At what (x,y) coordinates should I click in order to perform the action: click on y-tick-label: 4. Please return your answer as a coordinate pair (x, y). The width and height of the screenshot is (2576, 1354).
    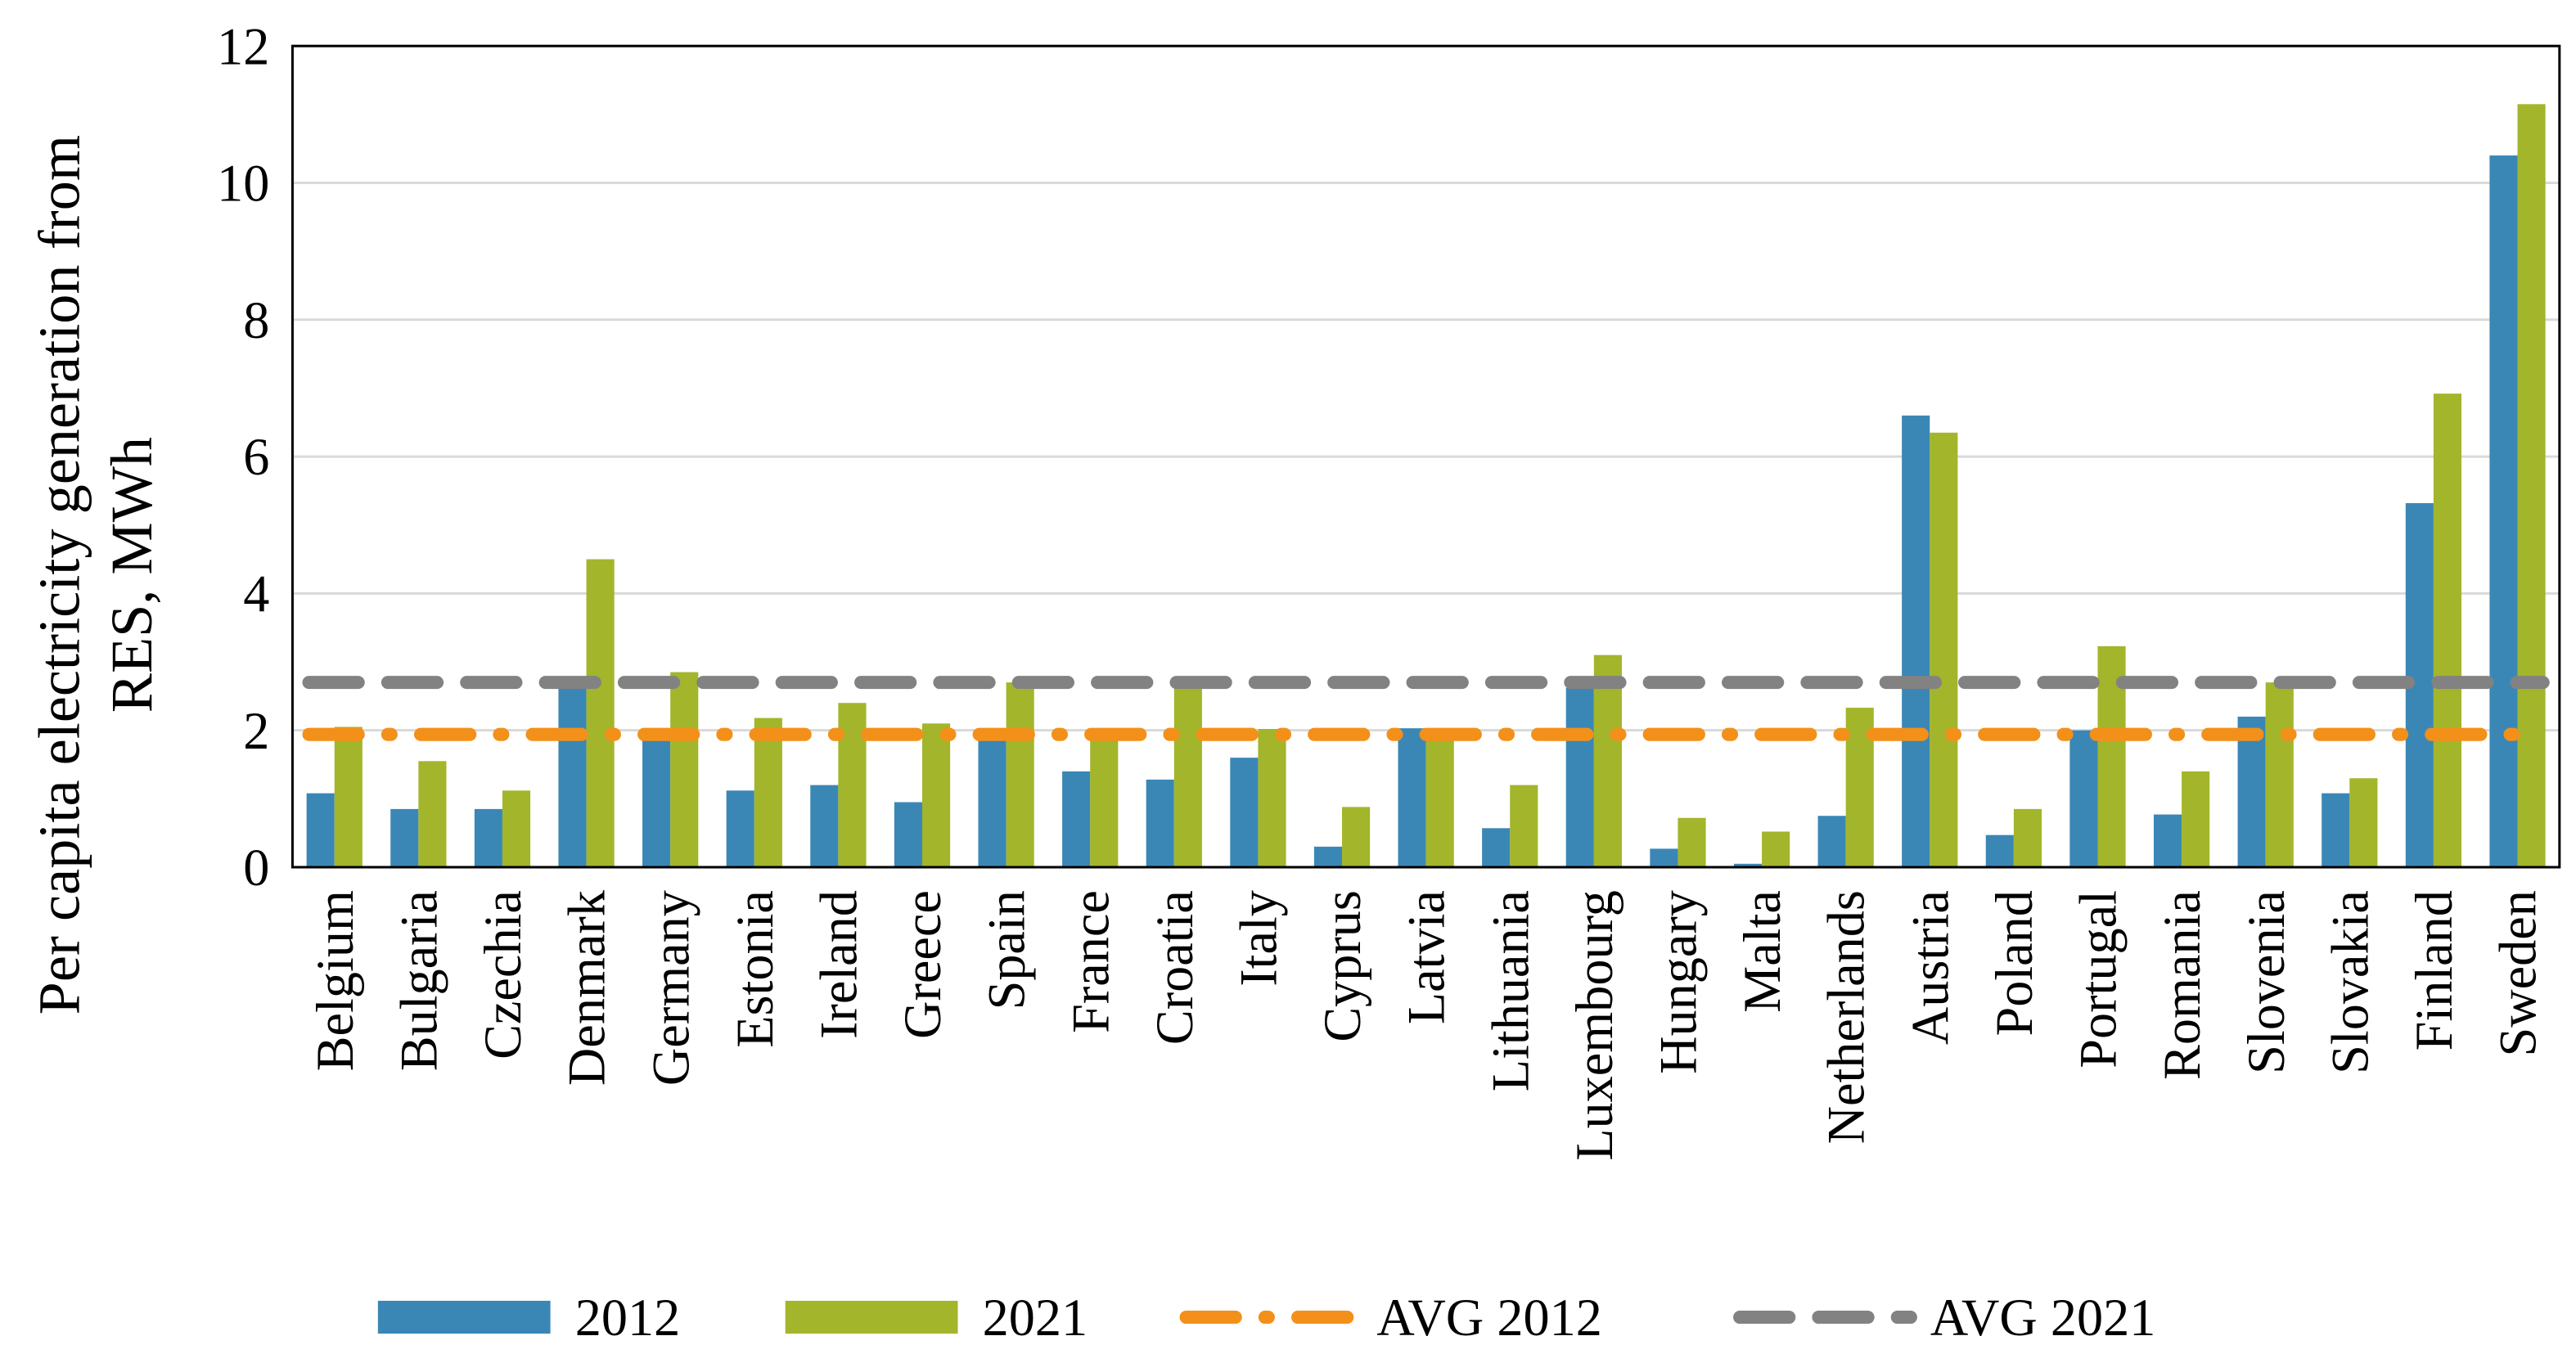
    Looking at the image, I should click on (256, 594).